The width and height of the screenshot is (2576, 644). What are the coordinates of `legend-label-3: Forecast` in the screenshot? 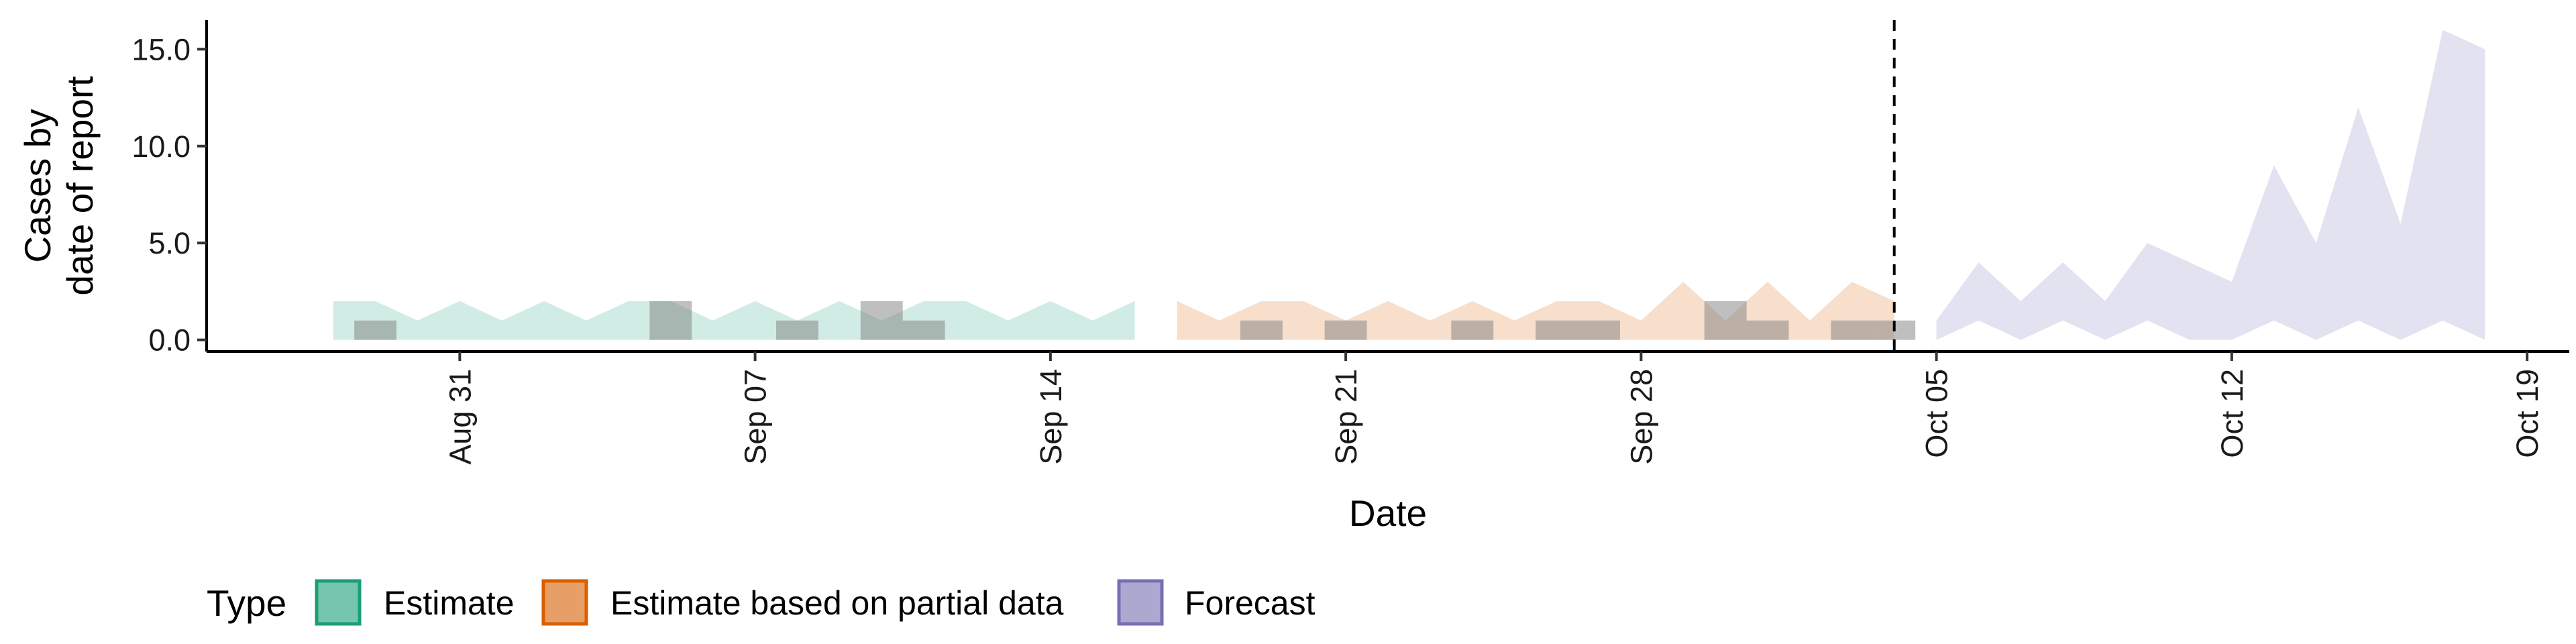 It's located at (1250, 603).